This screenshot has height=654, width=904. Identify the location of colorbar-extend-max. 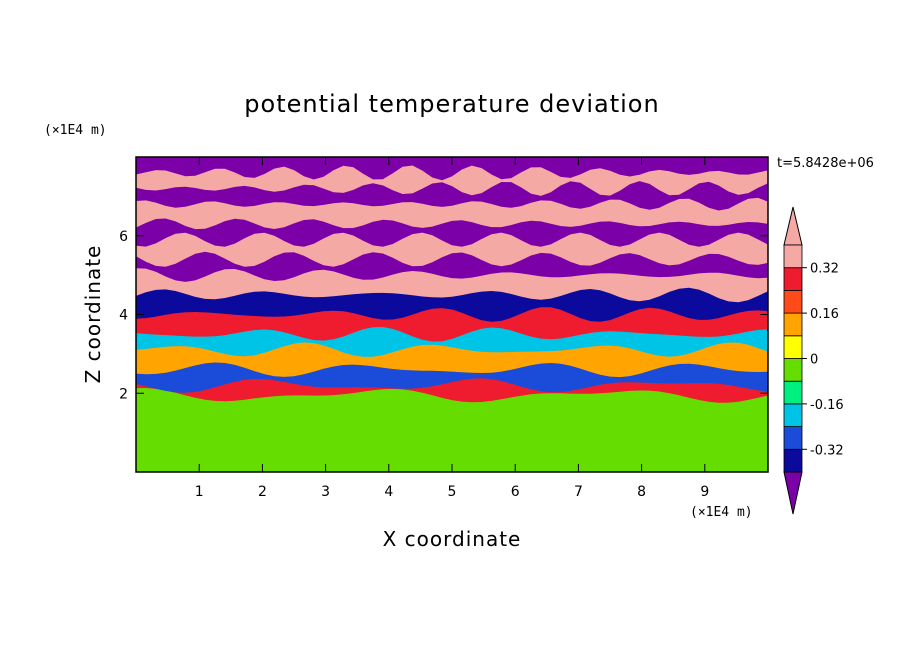
(793, 226).